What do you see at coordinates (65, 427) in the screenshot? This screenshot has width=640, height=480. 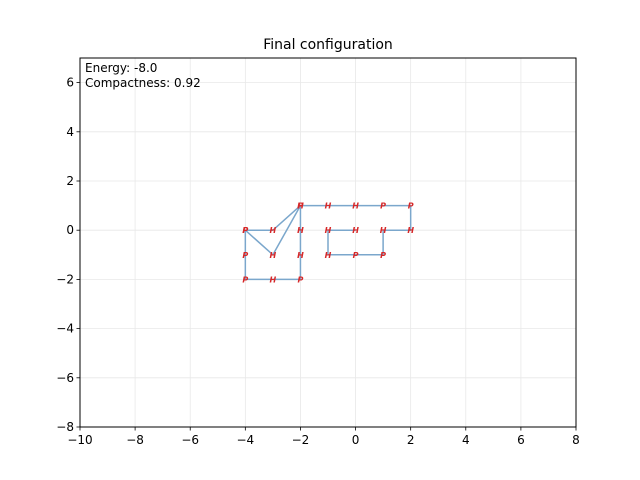 I see `y-tick-label: −8` at bounding box center [65, 427].